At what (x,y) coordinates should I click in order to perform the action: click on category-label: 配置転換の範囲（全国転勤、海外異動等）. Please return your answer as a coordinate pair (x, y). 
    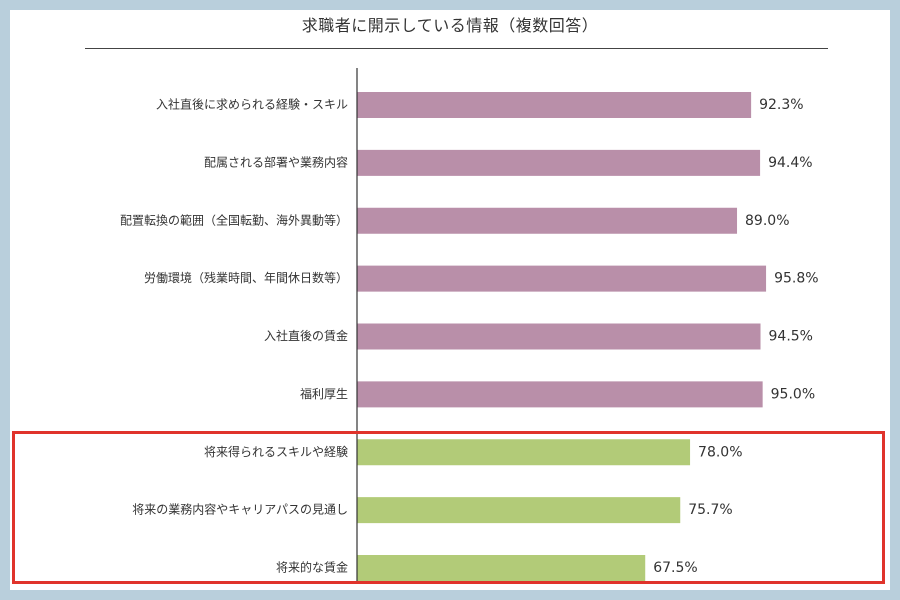
    Looking at the image, I should click on (234, 219).